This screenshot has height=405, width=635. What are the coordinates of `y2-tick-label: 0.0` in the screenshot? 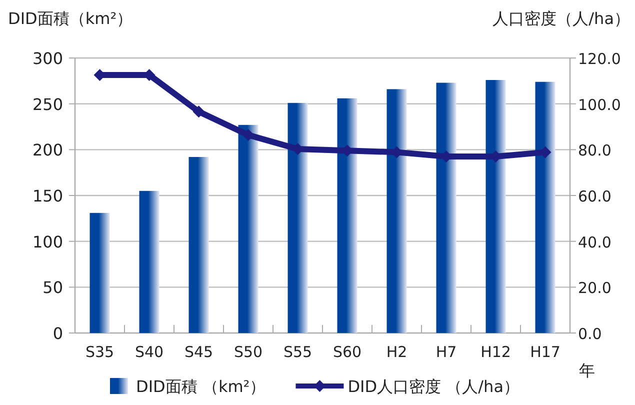 It's located at (590, 334).